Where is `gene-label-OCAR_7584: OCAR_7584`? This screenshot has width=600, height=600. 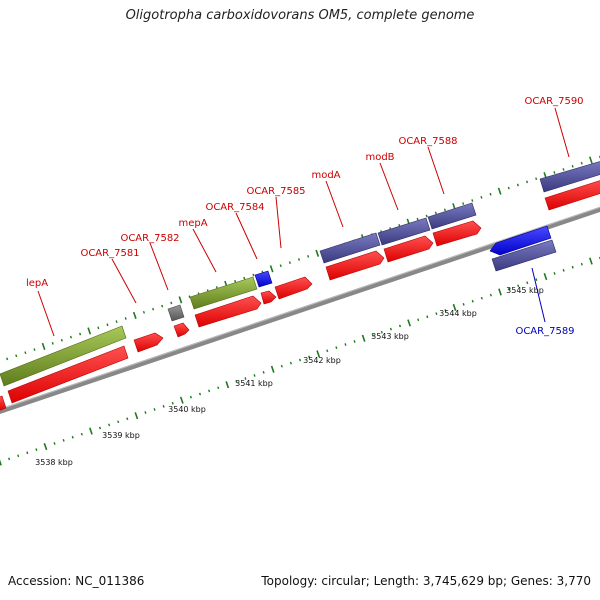
gene-label-OCAR_7584: OCAR_7584 is located at coordinates (234, 207).